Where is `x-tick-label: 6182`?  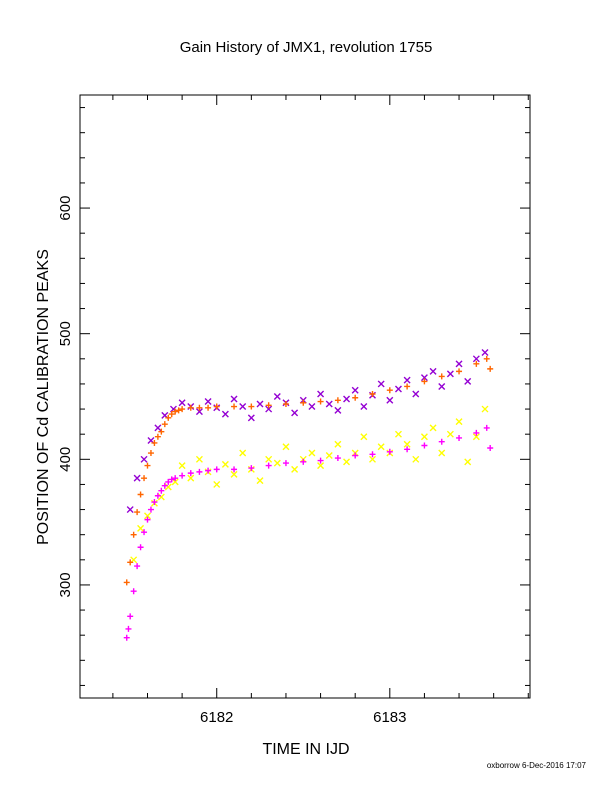
x-tick-label: 6182 is located at coordinates (216, 717).